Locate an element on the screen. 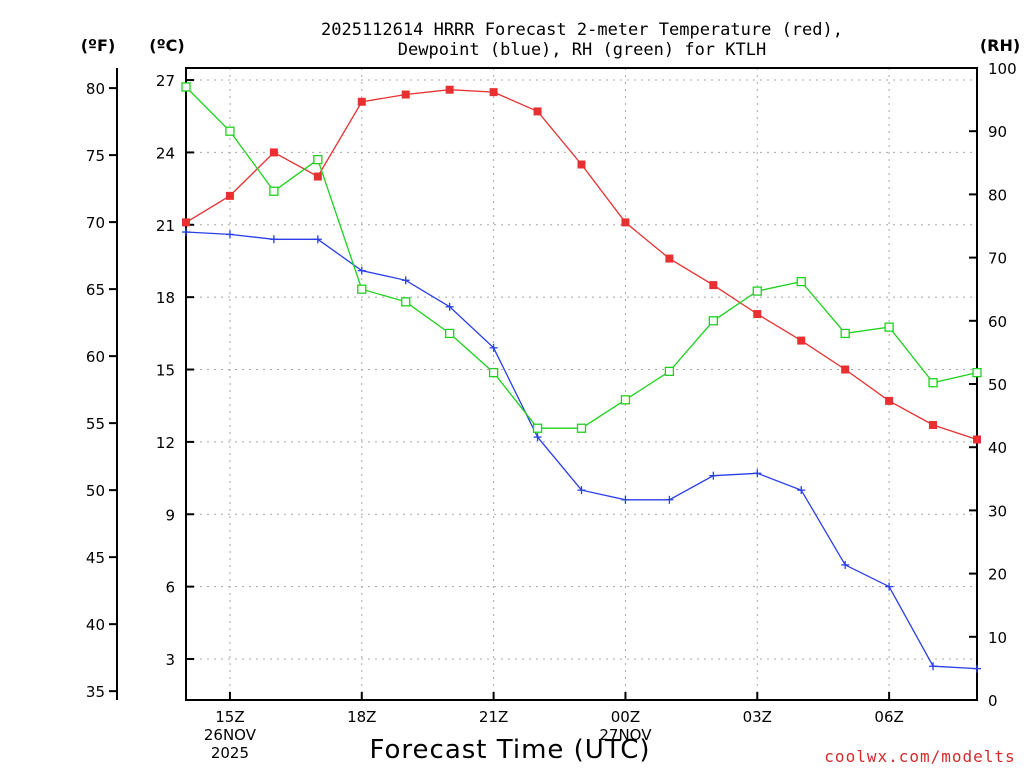  rh-unit-label: (RH) is located at coordinates (1000, 45).